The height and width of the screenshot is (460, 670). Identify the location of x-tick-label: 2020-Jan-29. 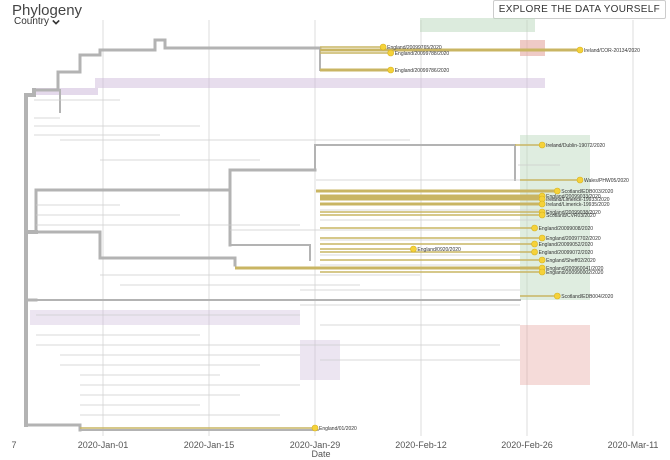
(315, 445).